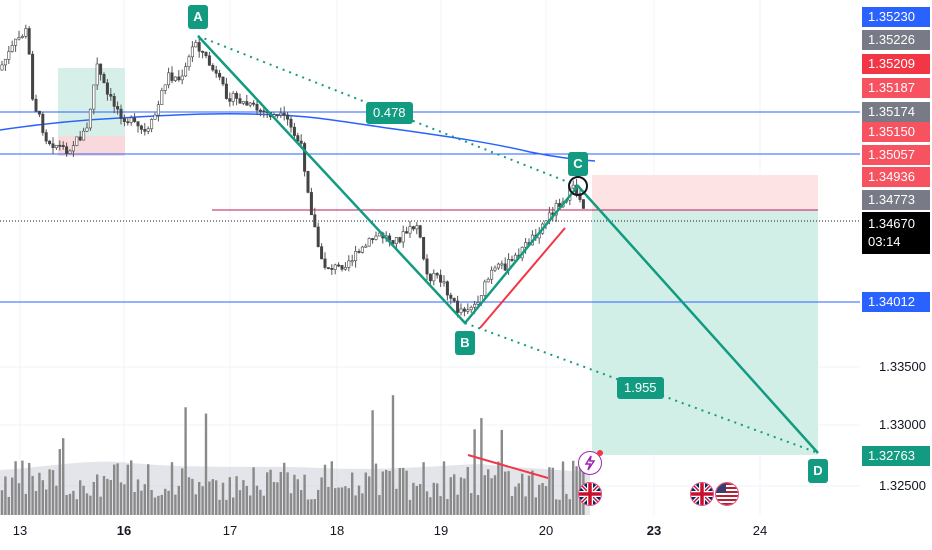 The width and height of the screenshot is (932, 550). Describe the element at coordinates (389, 113) in the screenshot. I see `ratio-ac-label: 0.478` at that location.